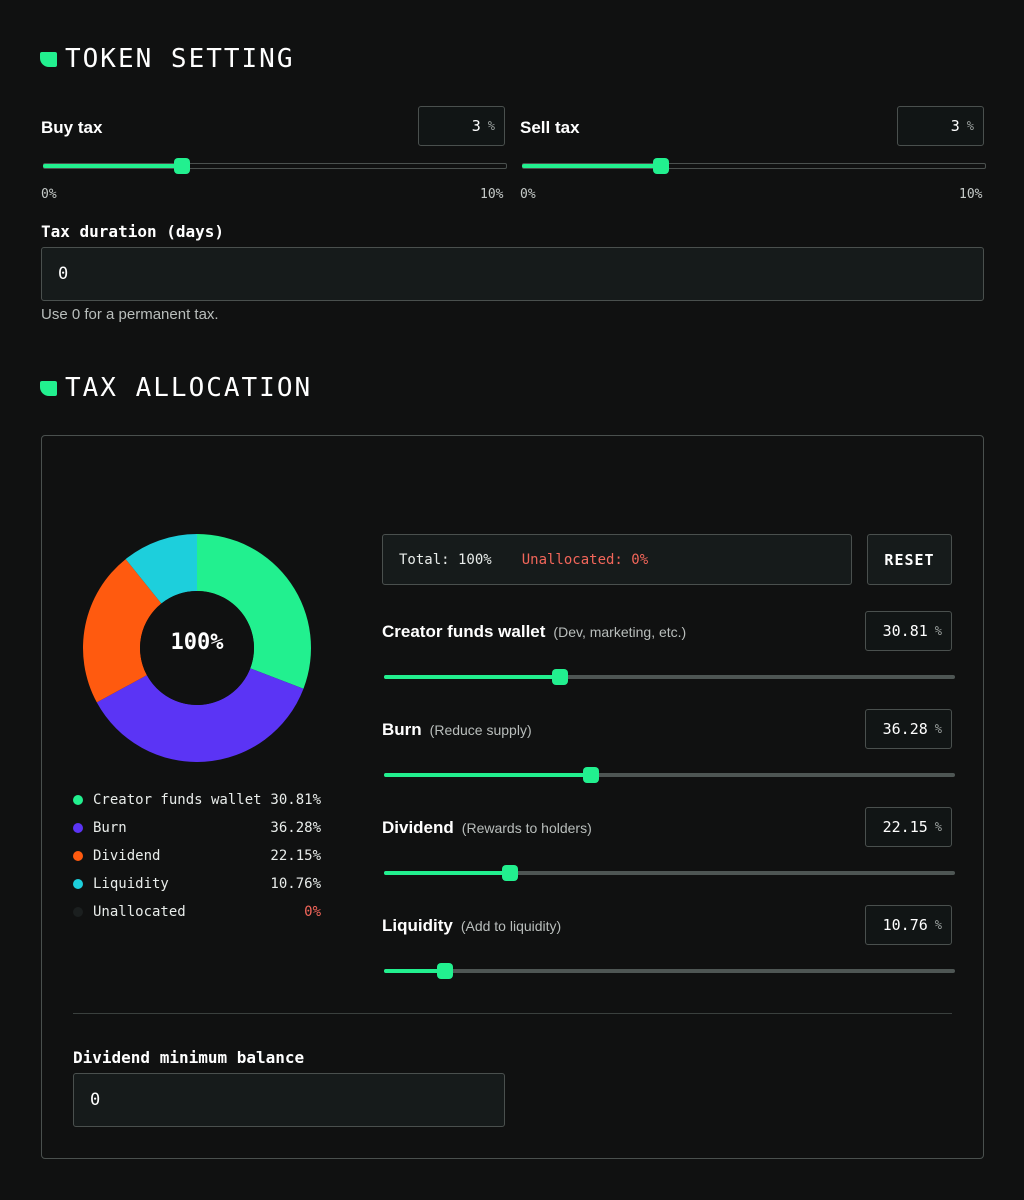 The image size is (1024, 1200). I want to click on donut-svg, so click(197, 648).